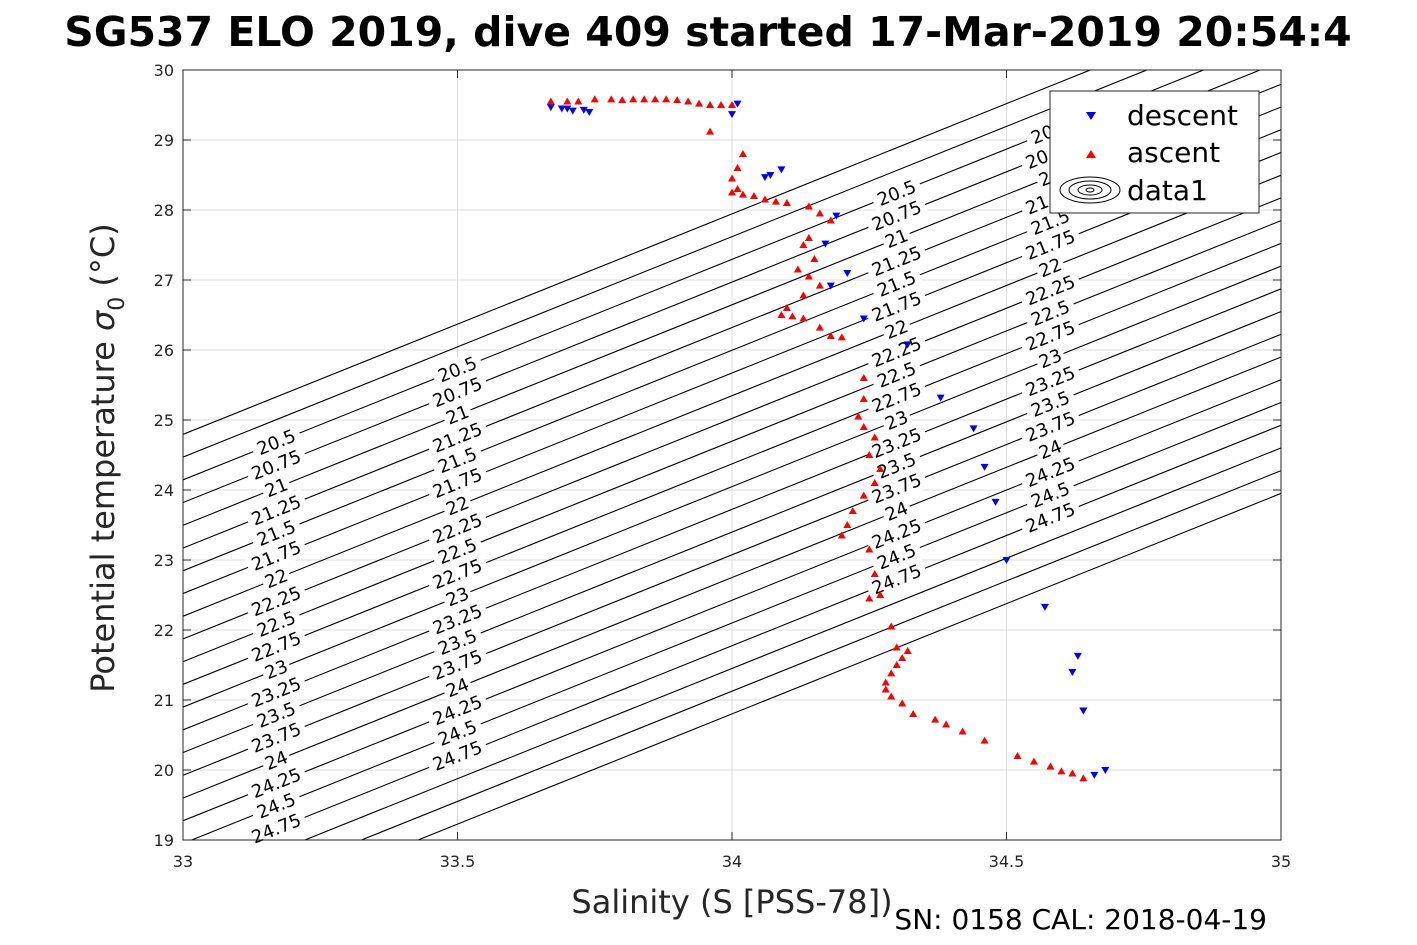 The image size is (1417, 945). I want to click on x-tick-label: 33.5, so click(458, 861).